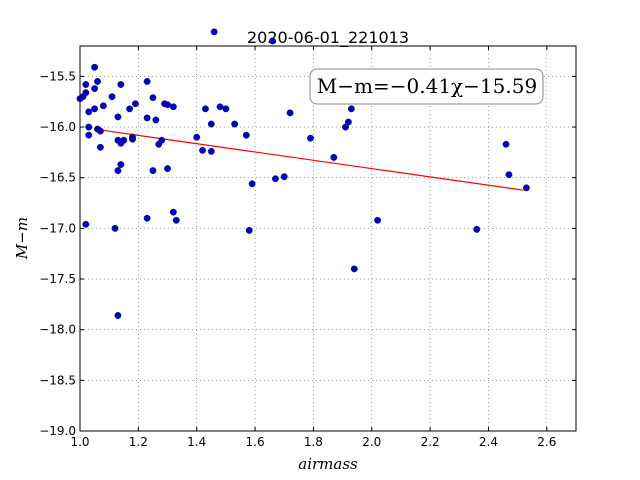 The height and width of the screenshot is (480, 640). I want to click on fit-annotation-text: M−m=−0.41χ−15.59, so click(427, 86).